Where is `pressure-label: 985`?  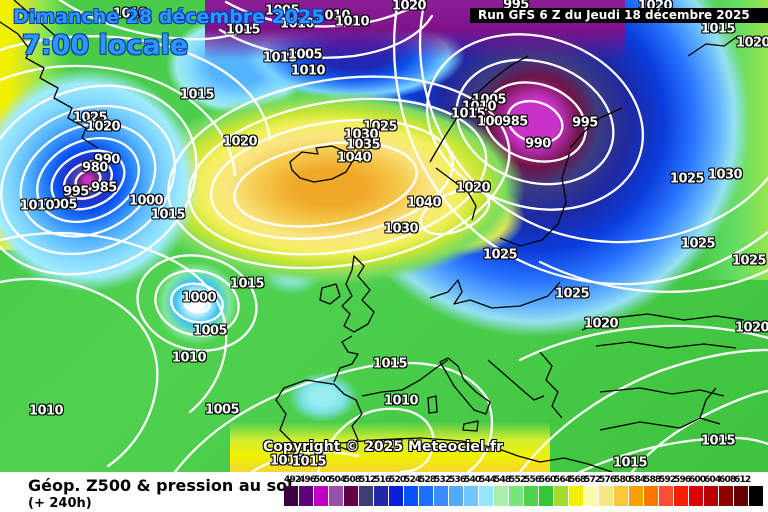 pressure-label: 985 is located at coordinates (104, 188).